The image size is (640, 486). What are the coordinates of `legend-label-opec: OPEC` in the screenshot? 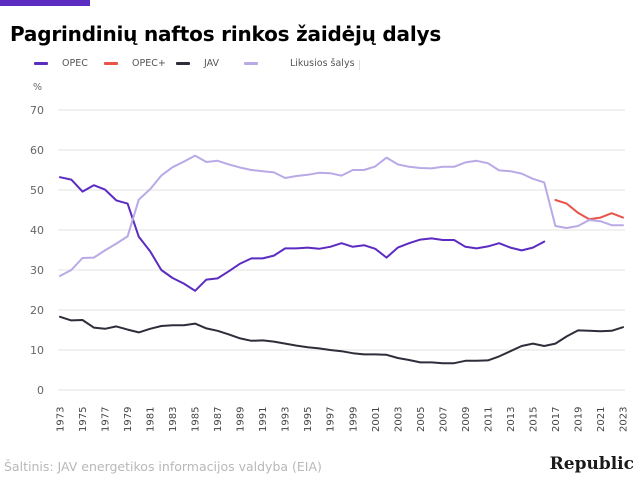 It's located at (75, 63).